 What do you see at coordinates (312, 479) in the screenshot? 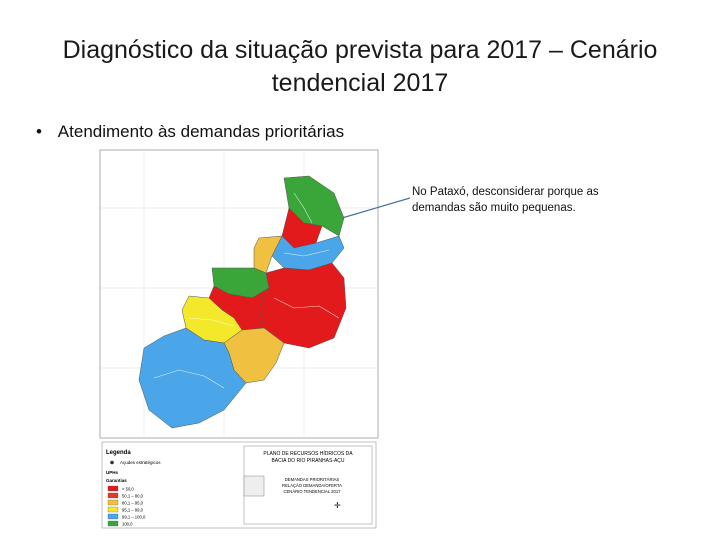
I see `subtitle-line-1: DEMANDAS PRIORITÁRIAS` at bounding box center [312, 479].